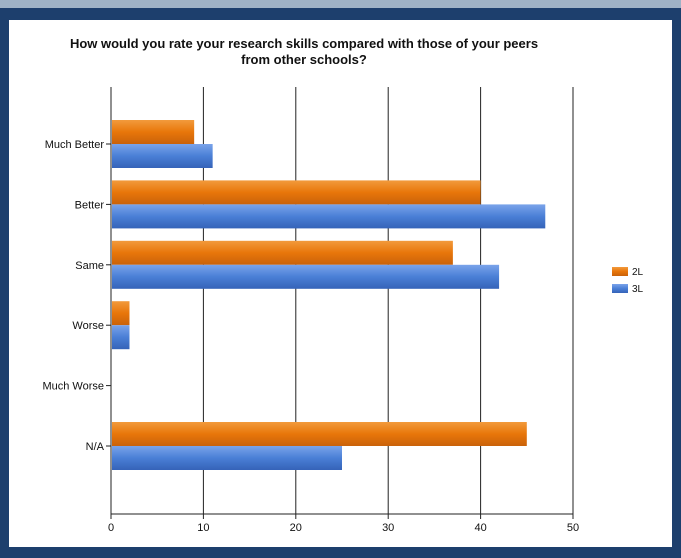  Describe the element at coordinates (111, 528) in the screenshot. I see `x-tick-label-0: 0` at that location.